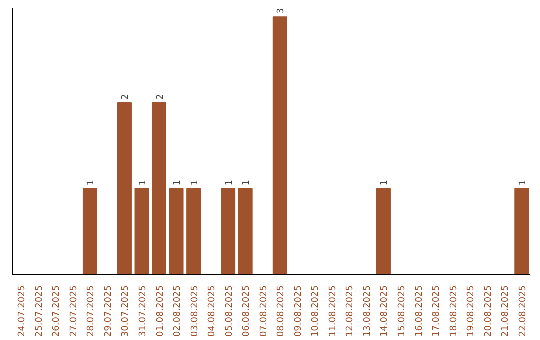 This screenshot has width=540, height=340. Describe the element at coordinates (351, 312) in the screenshot. I see `x-tick-label: 12.08.2025` at that location.